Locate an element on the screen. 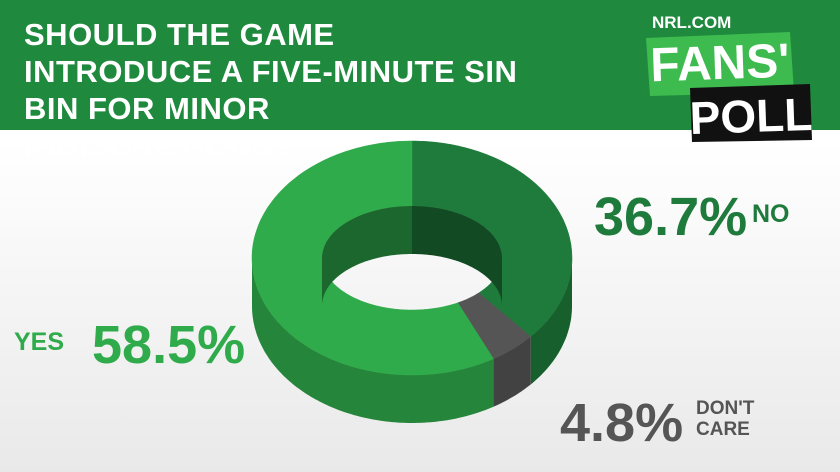 Image resolution: width=840 pixels, height=472 pixels. logo-site: NRL.COM is located at coordinates (691, 22).